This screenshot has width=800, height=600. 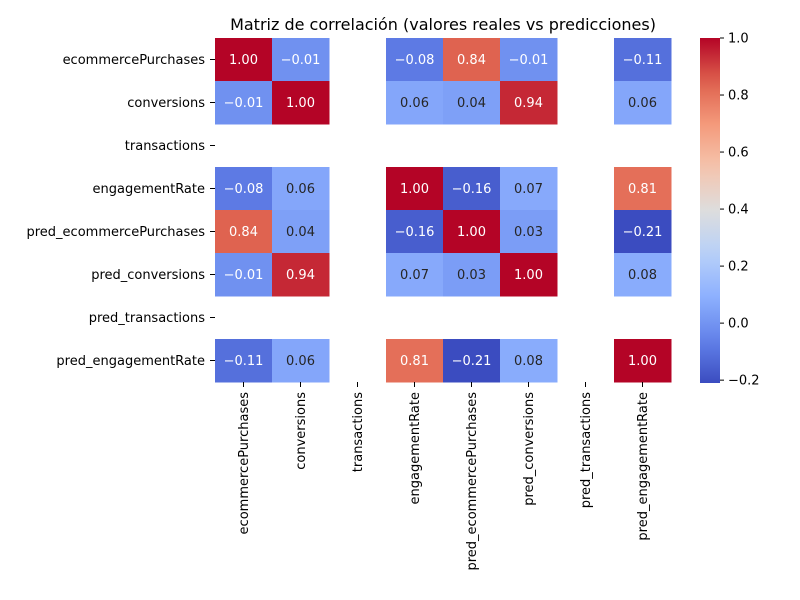 I want to click on cell-value-r4-c4: 1.00, so click(x=471, y=232).